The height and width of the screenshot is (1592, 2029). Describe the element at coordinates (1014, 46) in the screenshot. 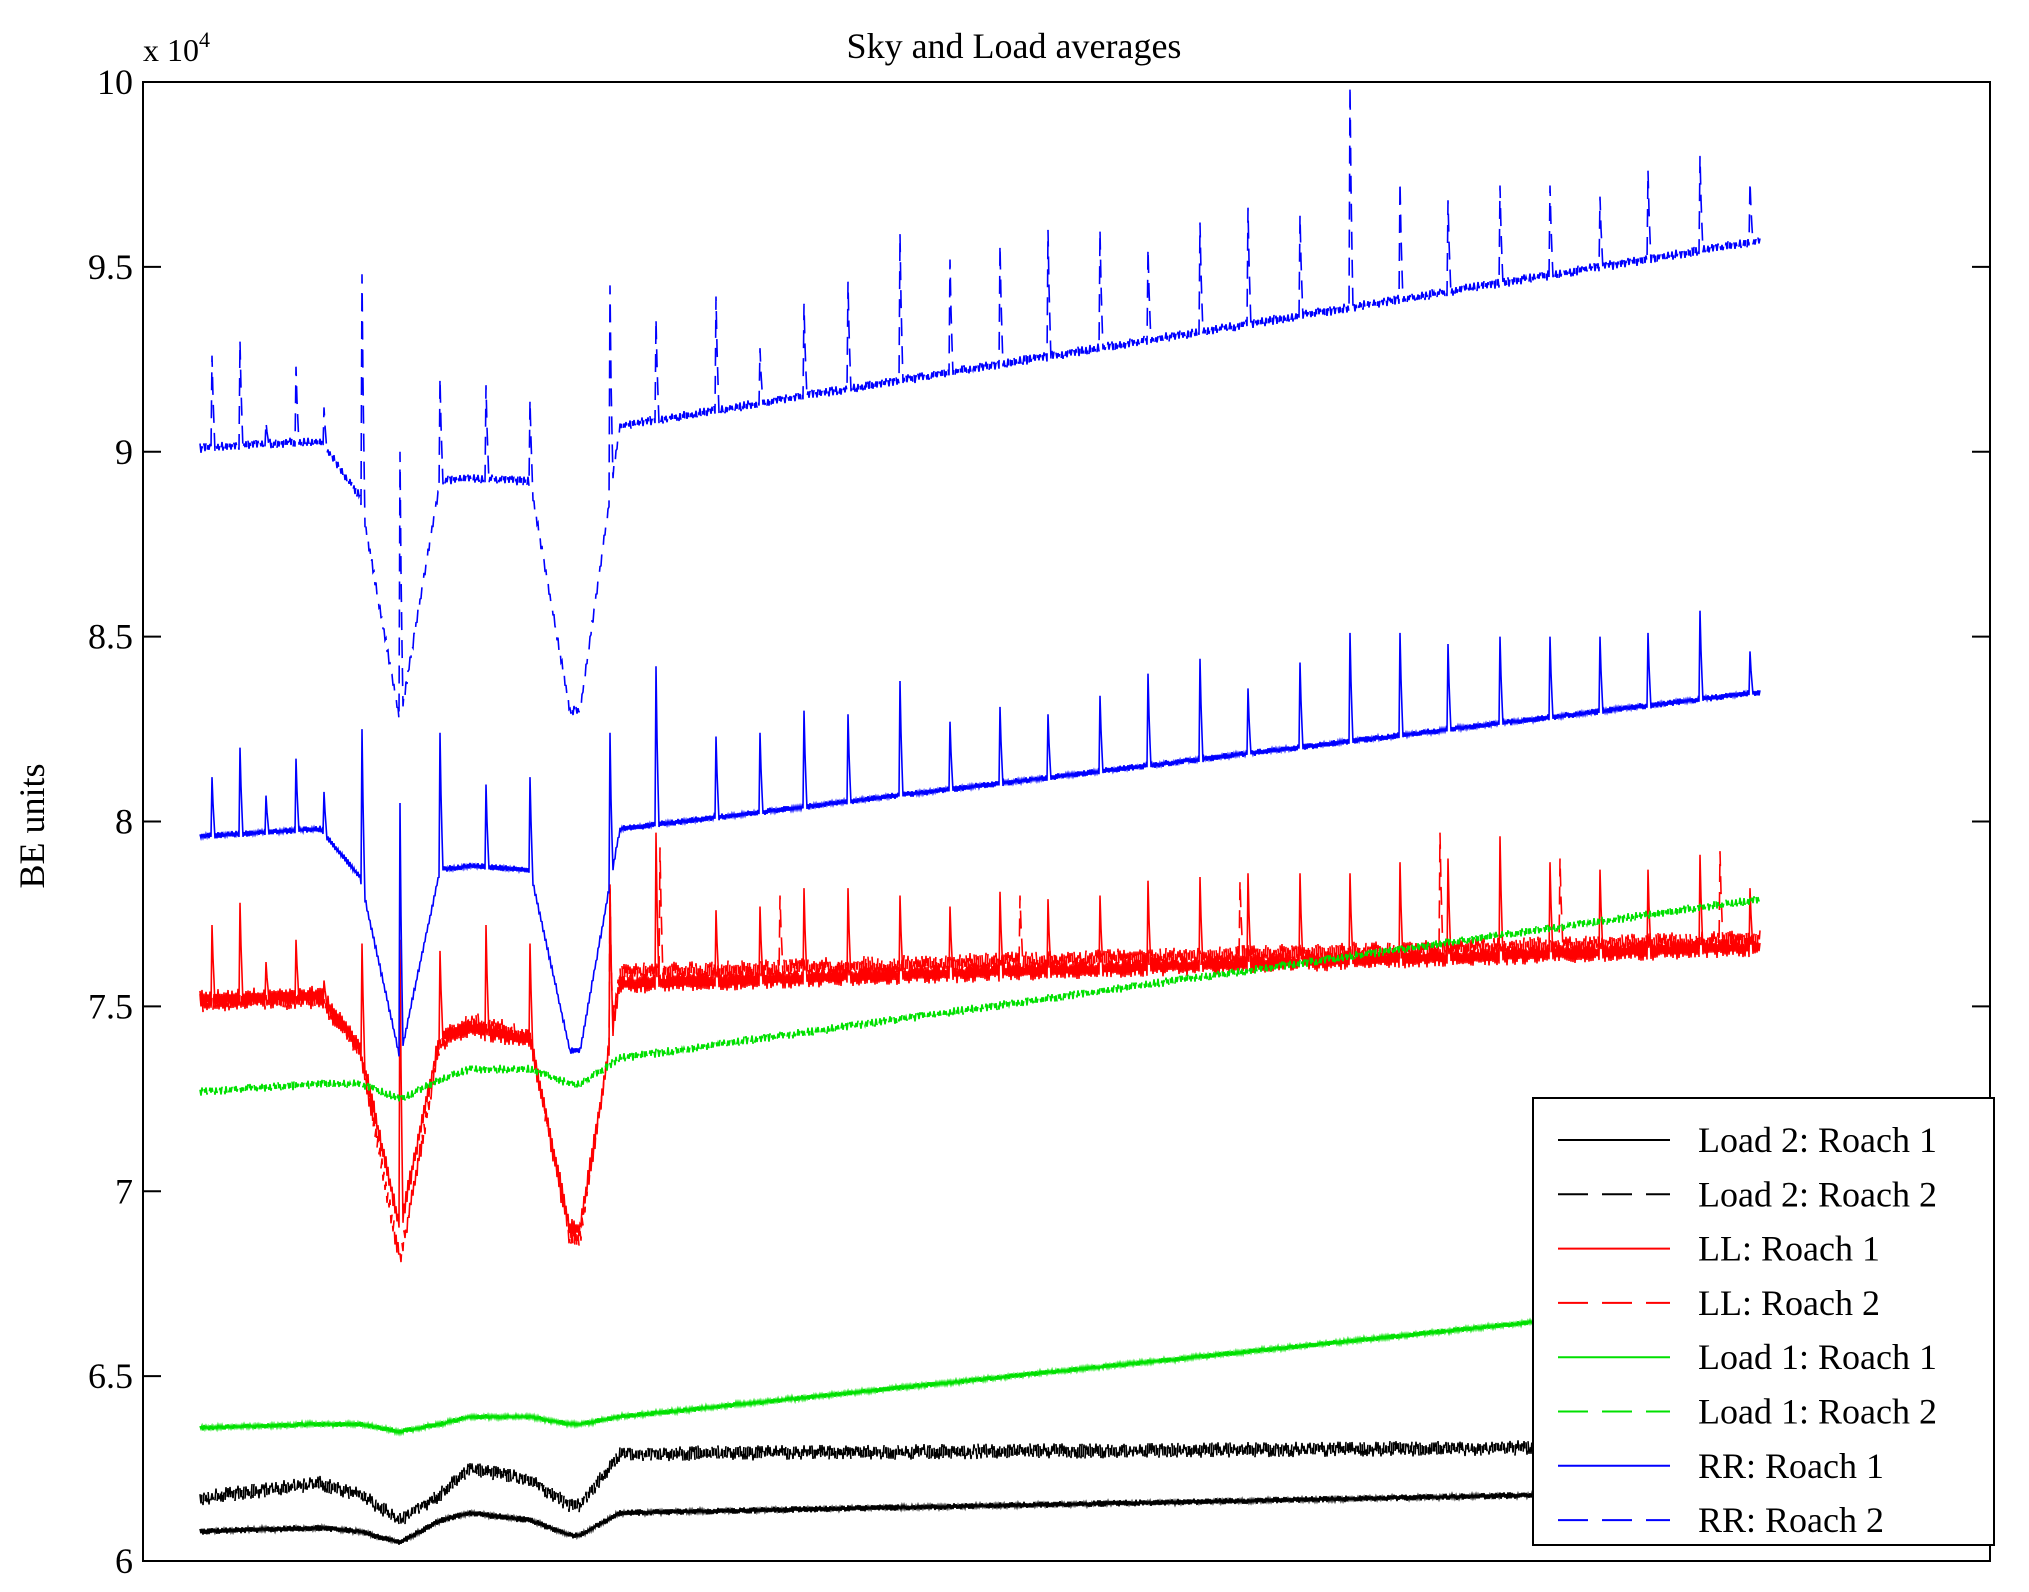

I see `chart-title: Sky and Load averages` at that location.